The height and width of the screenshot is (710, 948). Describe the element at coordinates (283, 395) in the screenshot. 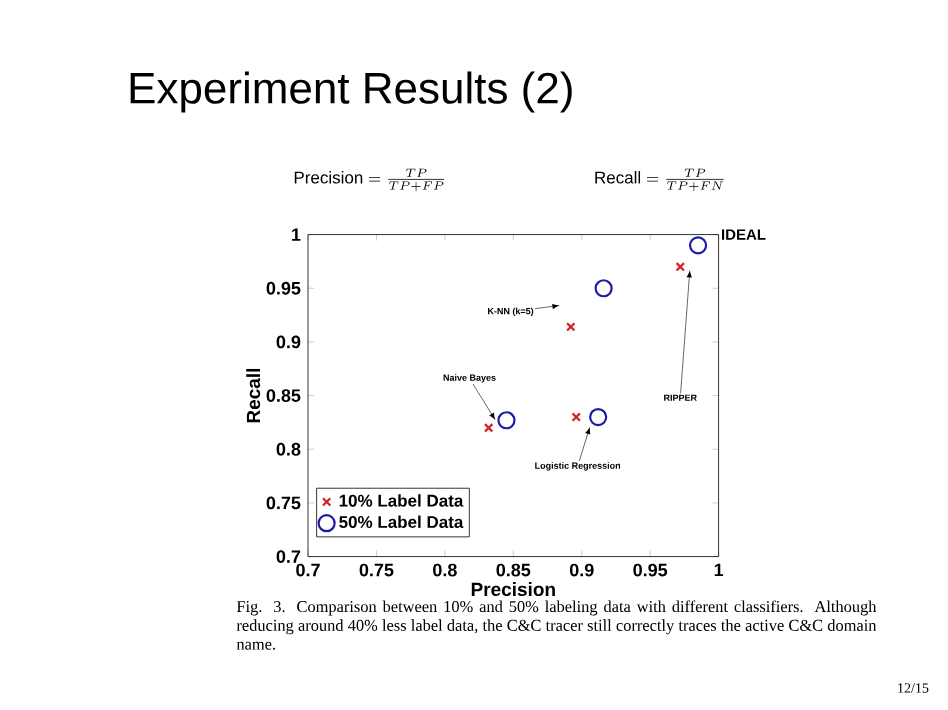

I see `y-tick-label: 0.85` at that location.